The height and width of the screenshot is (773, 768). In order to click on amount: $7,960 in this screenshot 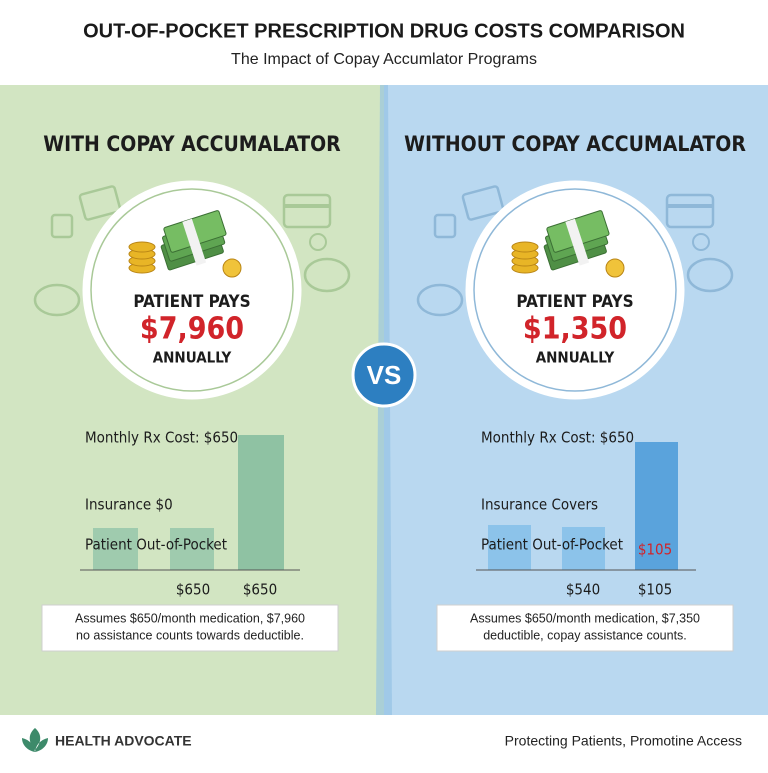, I will do `click(192, 329)`.